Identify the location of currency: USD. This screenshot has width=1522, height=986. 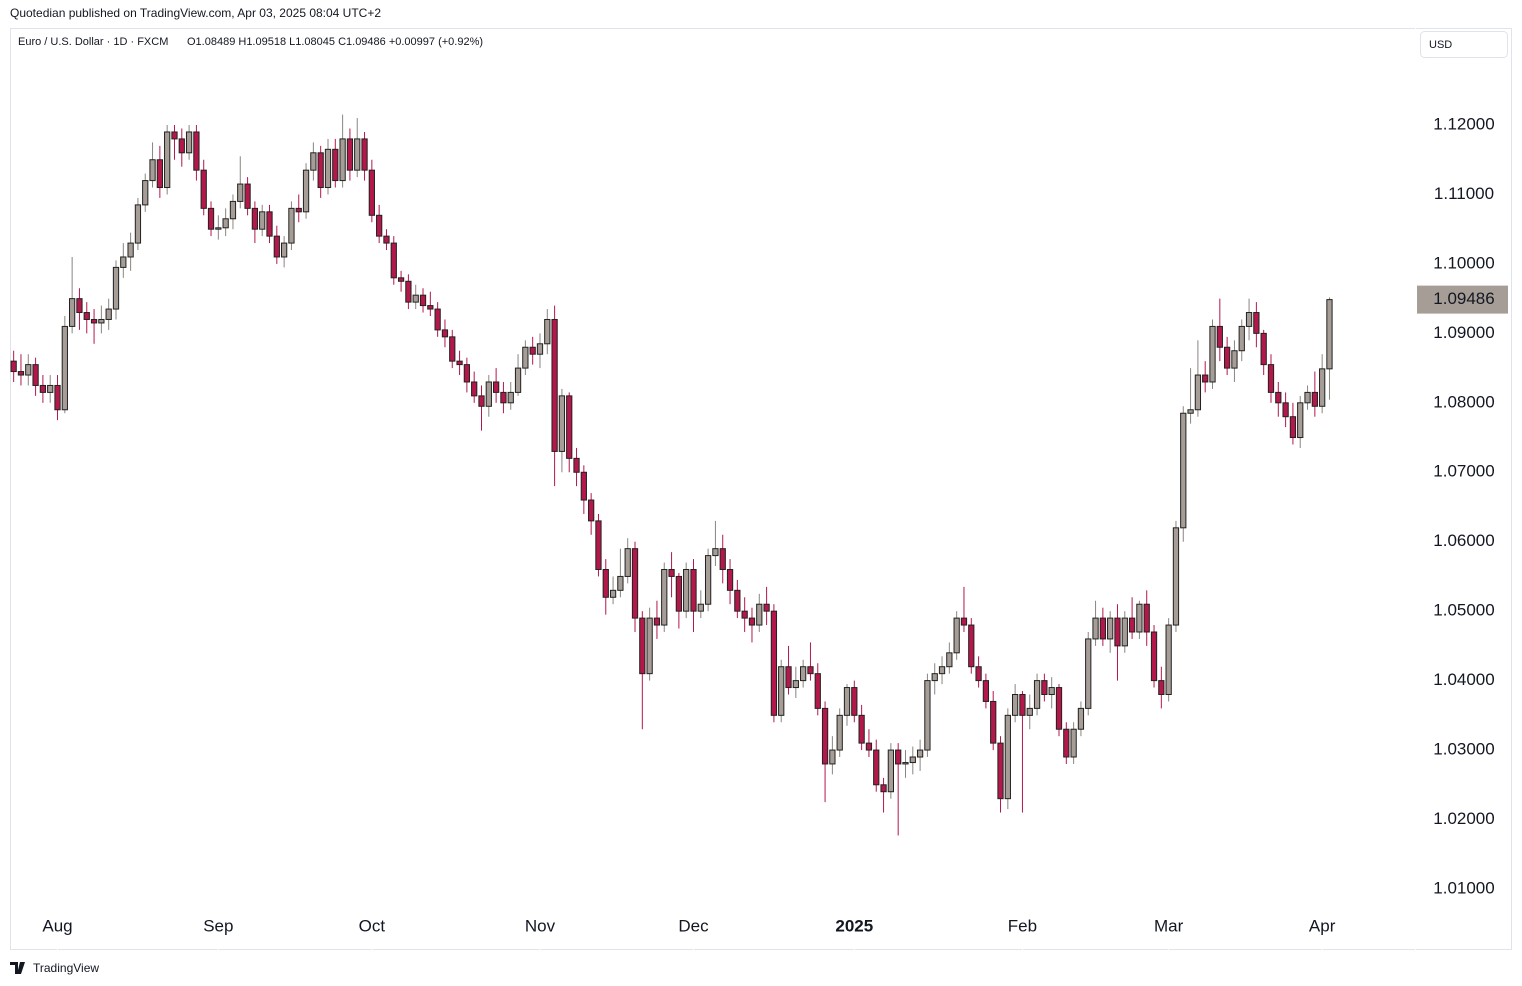
(1440, 45).